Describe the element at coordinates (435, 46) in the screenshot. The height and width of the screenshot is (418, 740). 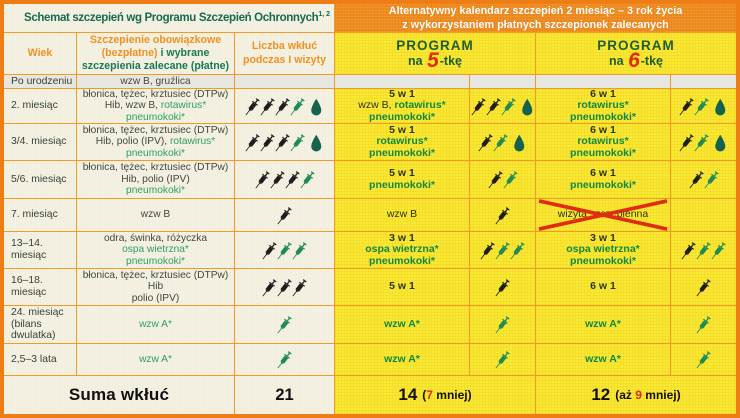
I see `program5-title: PROGRAM` at that location.